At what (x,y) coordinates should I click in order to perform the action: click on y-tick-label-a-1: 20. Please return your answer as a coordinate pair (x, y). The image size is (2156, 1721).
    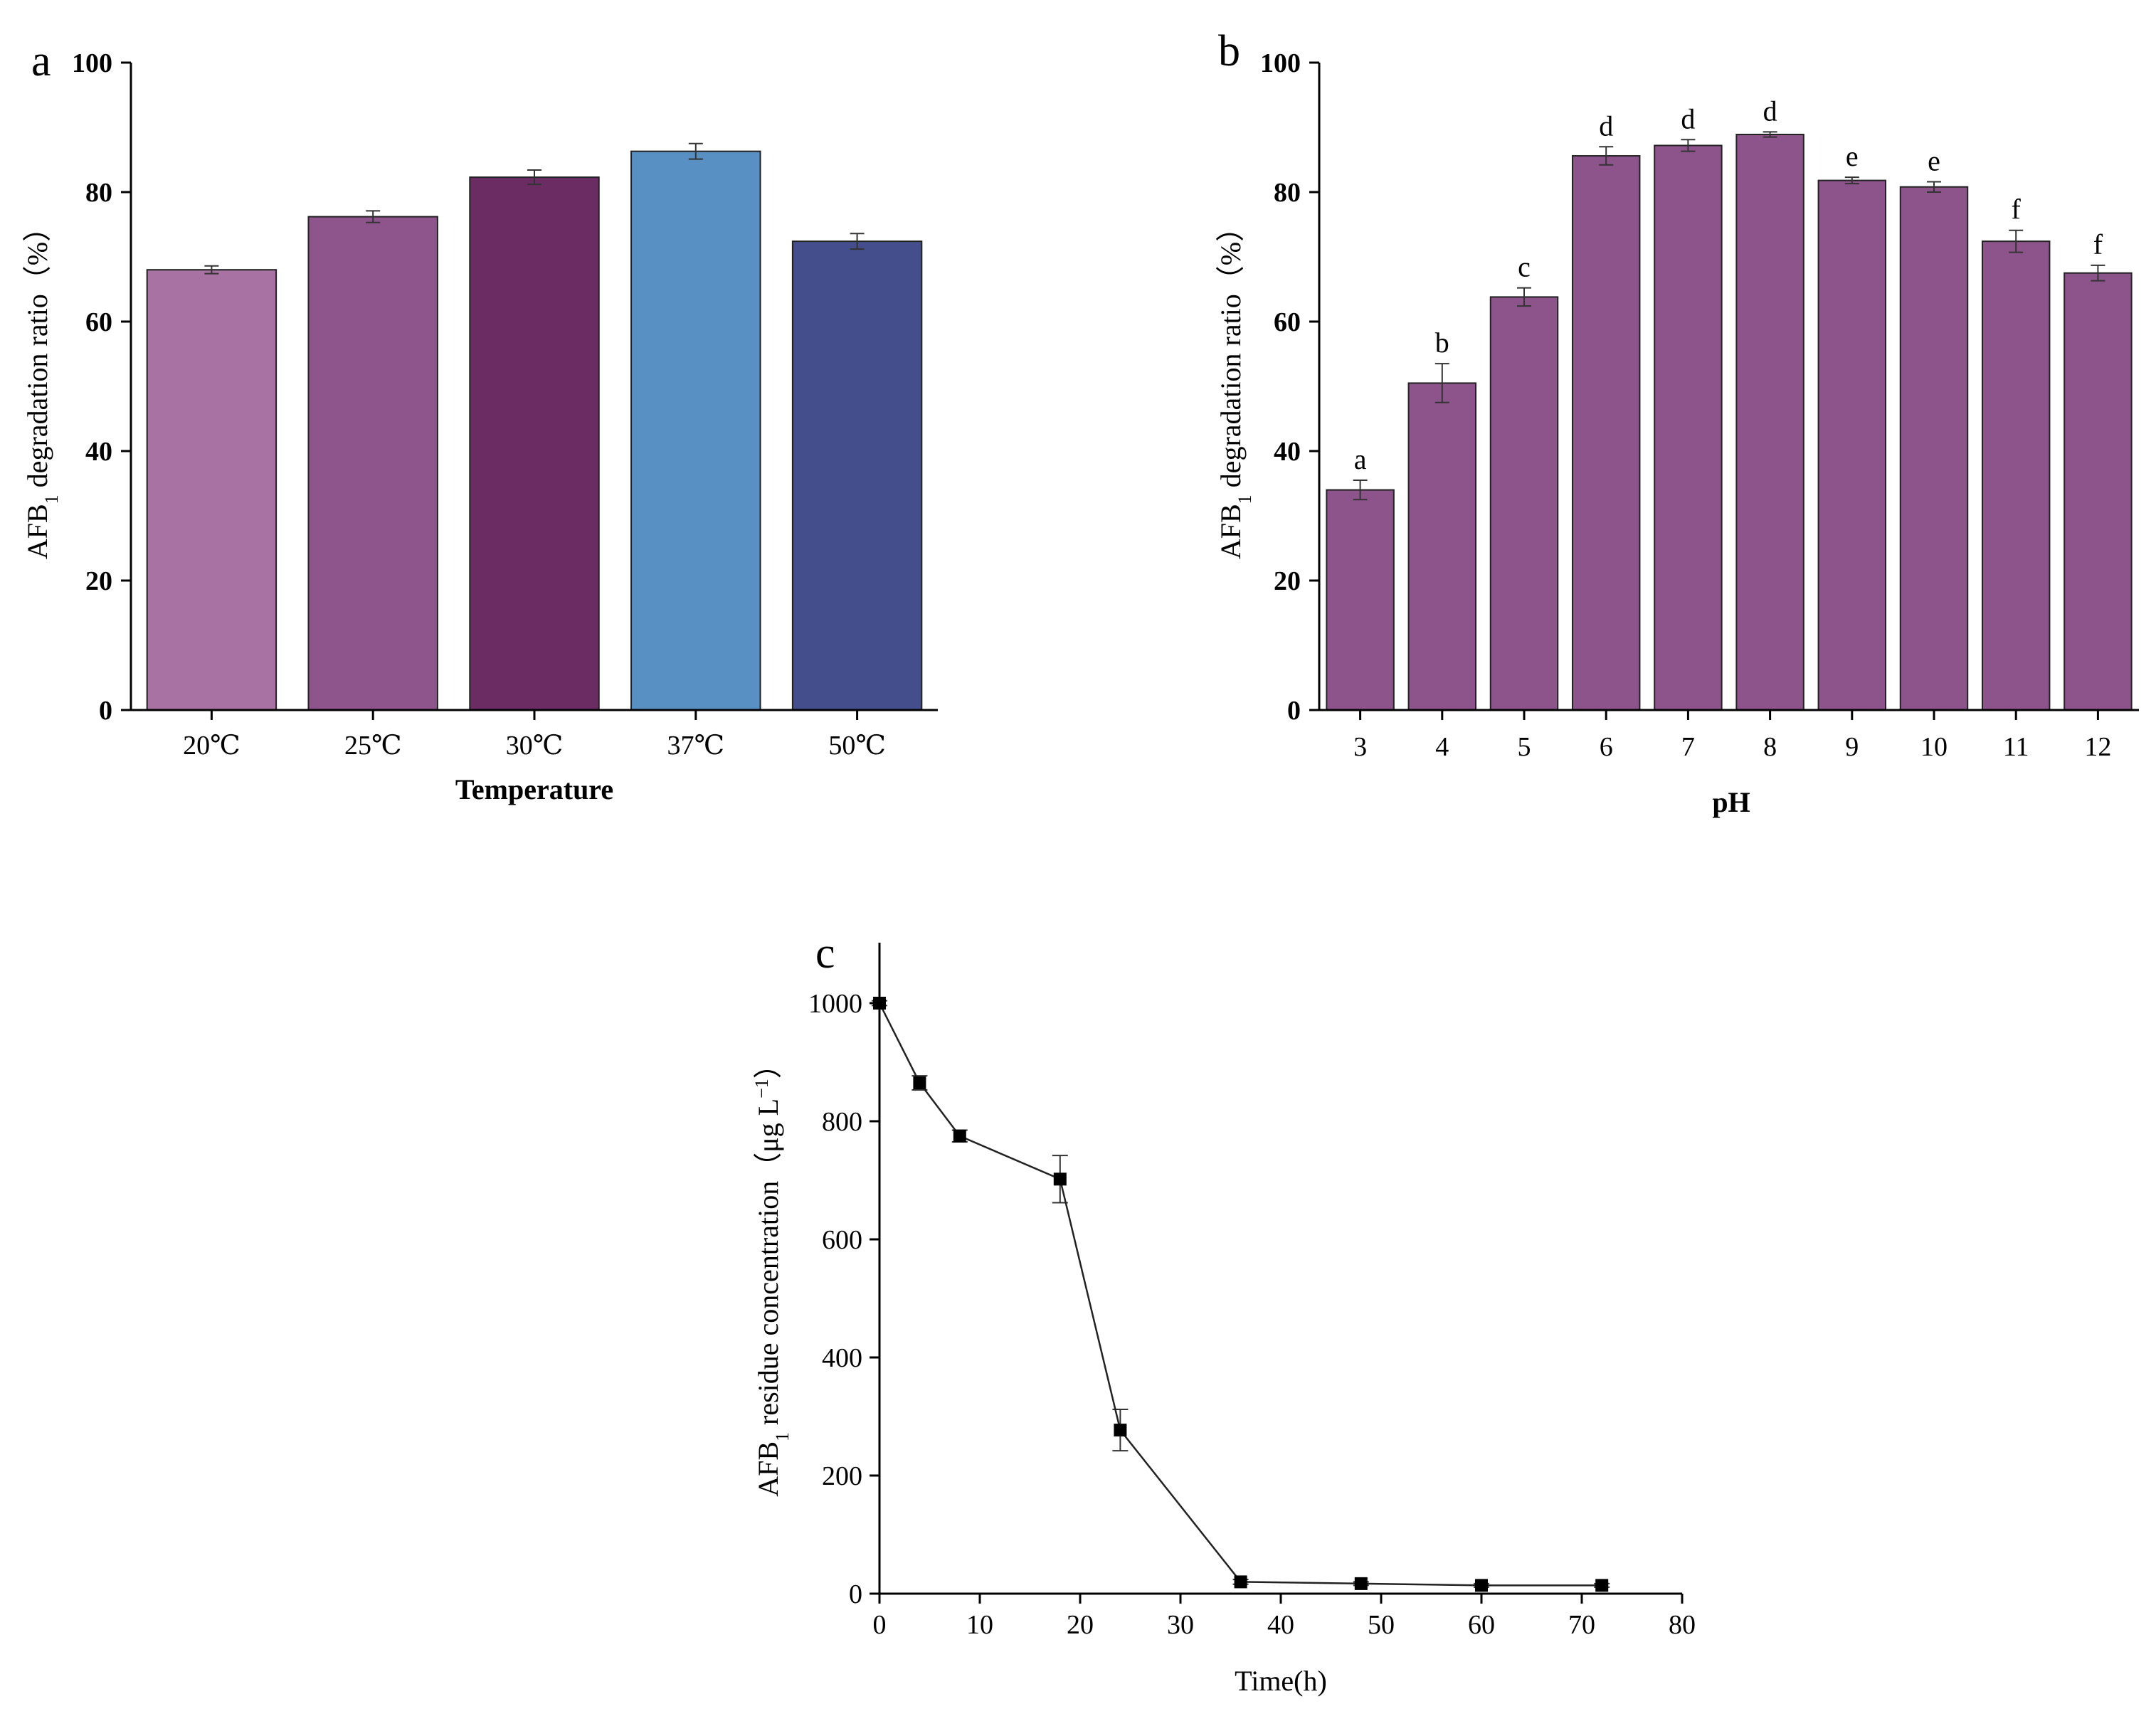
    Looking at the image, I should click on (98, 581).